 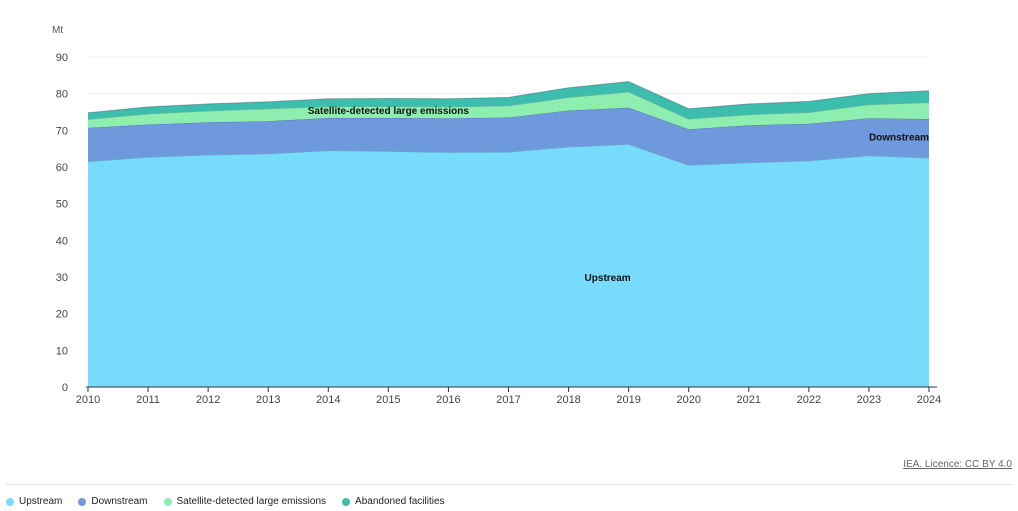 What do you see at coordinates (929, 400) in the screenshot?
I see `x-tick-label-2024: 2024` at bounding box center [929, 400].